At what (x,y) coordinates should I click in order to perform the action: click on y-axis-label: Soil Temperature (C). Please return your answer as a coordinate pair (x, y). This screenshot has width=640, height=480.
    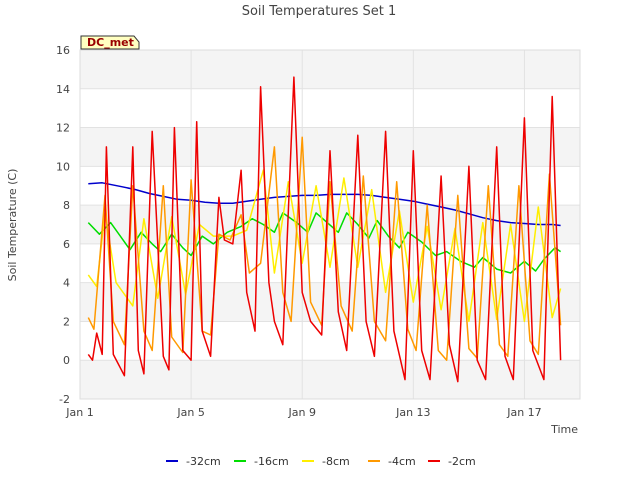
    Looking at the image, I should click on (12, 225).